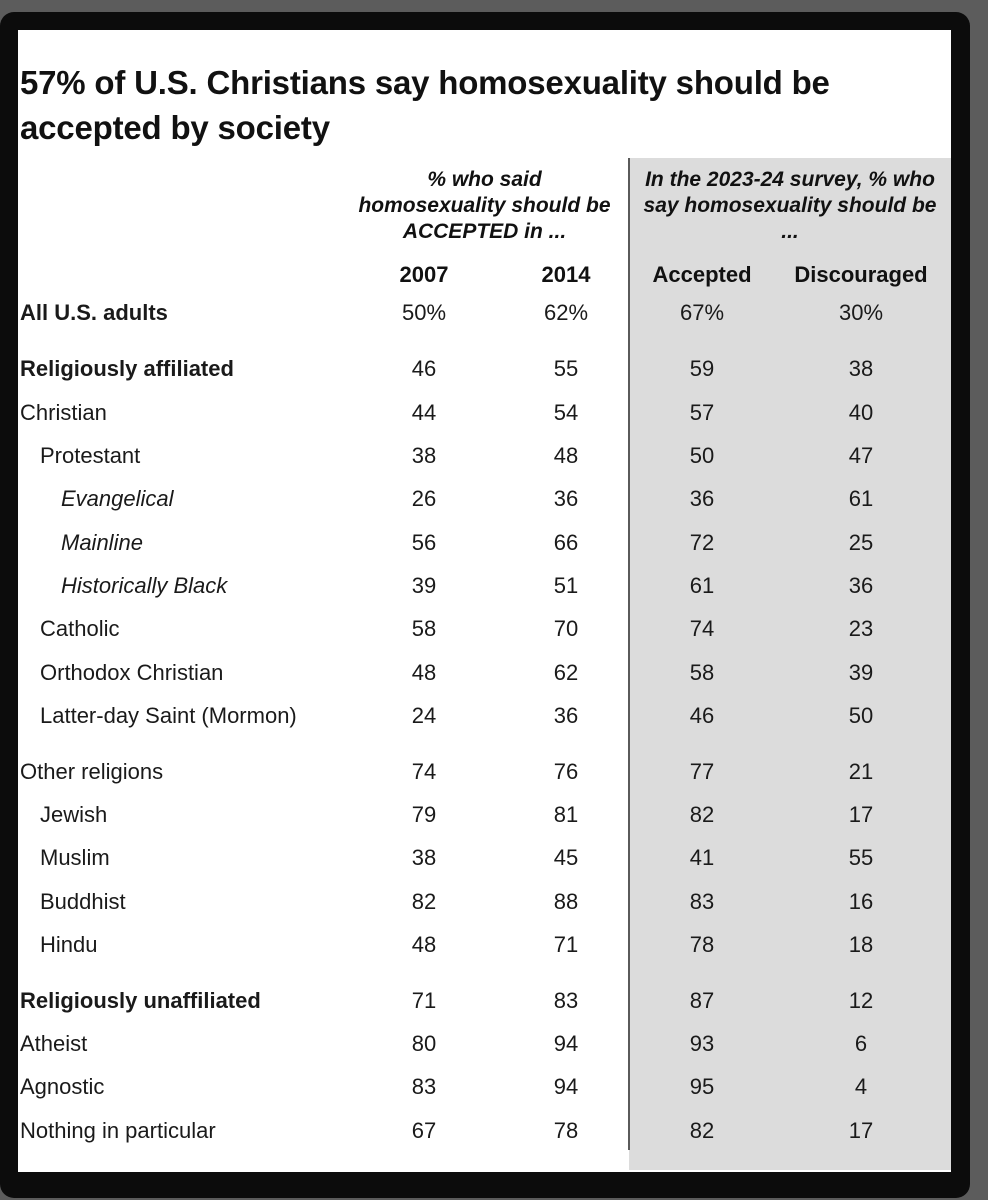 The height and width of the screenshot is (1200, 988). Describe the element at coordinates (702, 412) in the screenshot. I see `value-accepted: 57` at that location.